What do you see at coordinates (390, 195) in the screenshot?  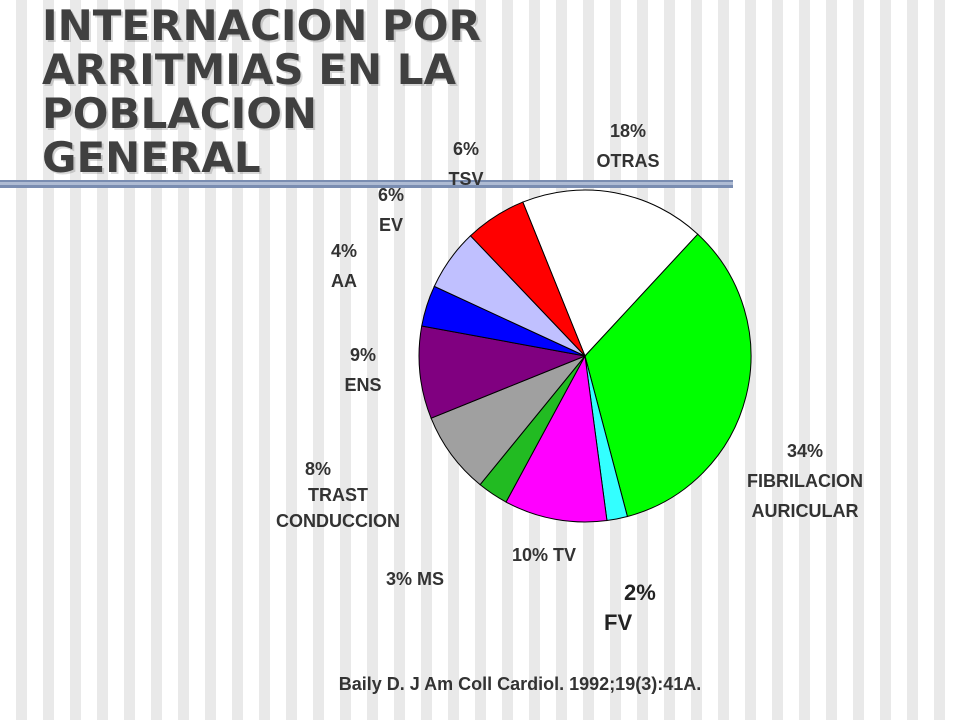 I see `label-ev-pct: 6%` at bounding box center [390, 195].